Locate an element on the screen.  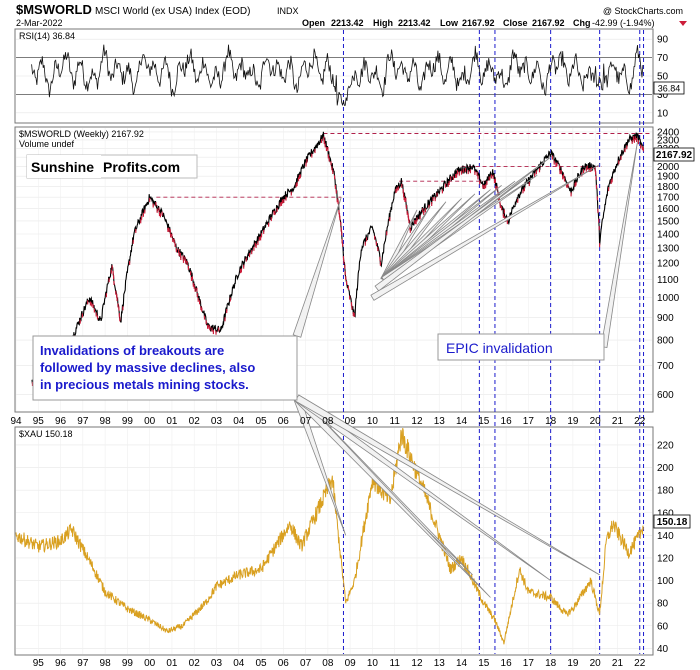
xau-x-tick-label: 07 is located at coordinates (306, 663).